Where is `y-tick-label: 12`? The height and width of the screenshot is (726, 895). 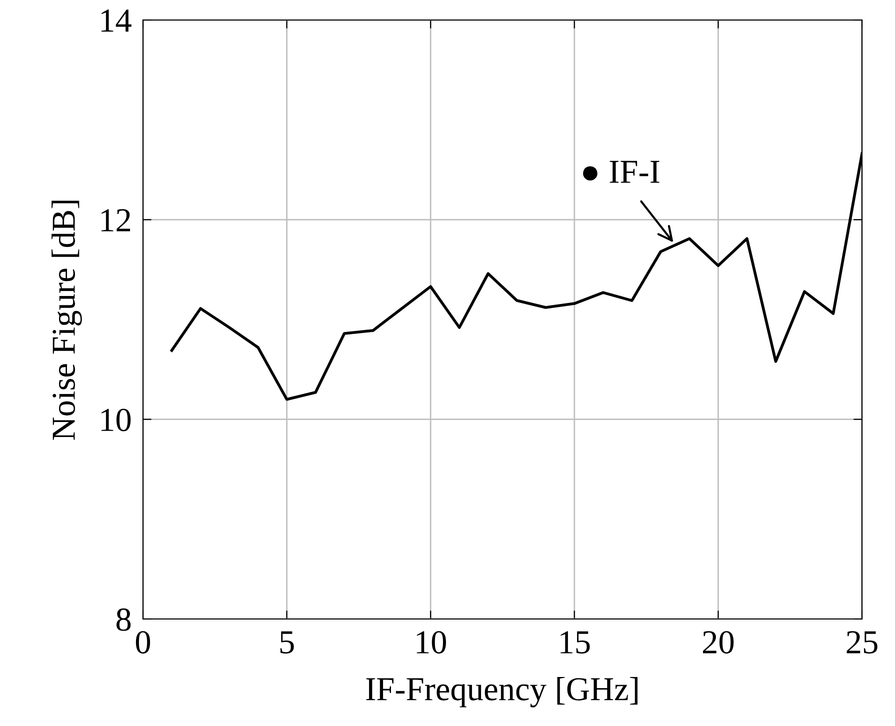
y-tick-label: 12 is located at coordinates (115, 220).